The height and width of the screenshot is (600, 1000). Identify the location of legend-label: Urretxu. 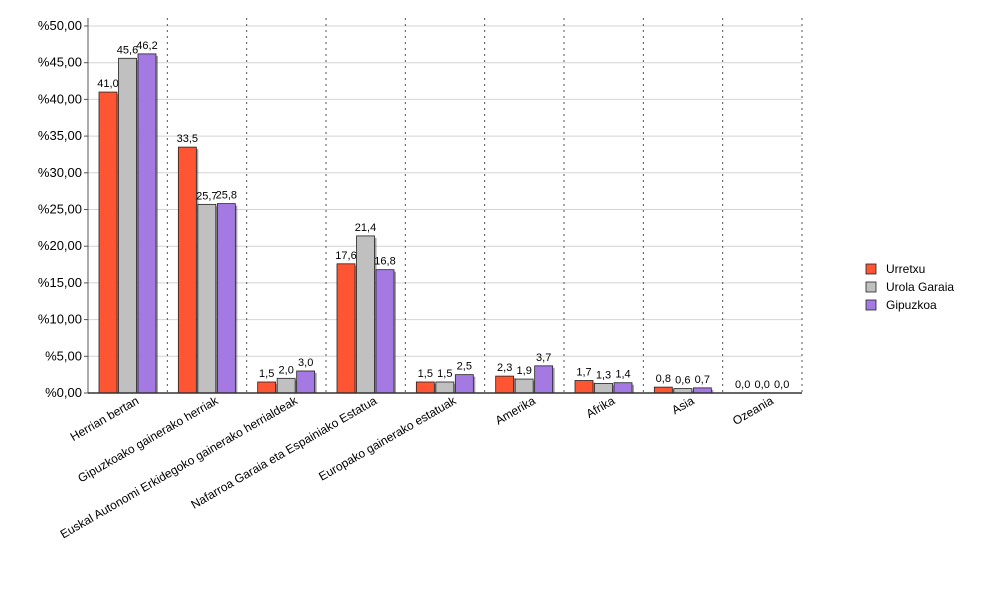
(905, 269).